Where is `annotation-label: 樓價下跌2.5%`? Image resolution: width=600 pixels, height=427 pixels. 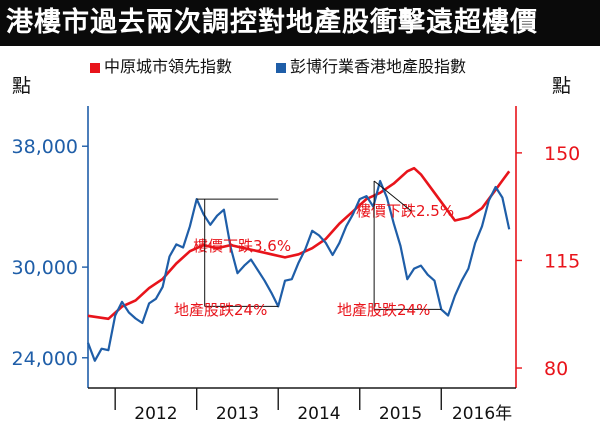 annotation-label: 樓價下跌2.5% is located at coordinates (405, 211).